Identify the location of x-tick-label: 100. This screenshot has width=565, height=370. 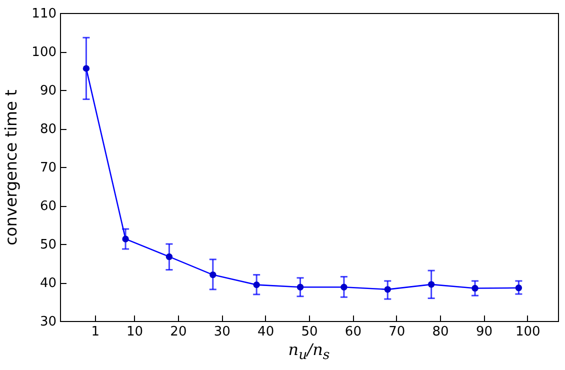
(528, 332).